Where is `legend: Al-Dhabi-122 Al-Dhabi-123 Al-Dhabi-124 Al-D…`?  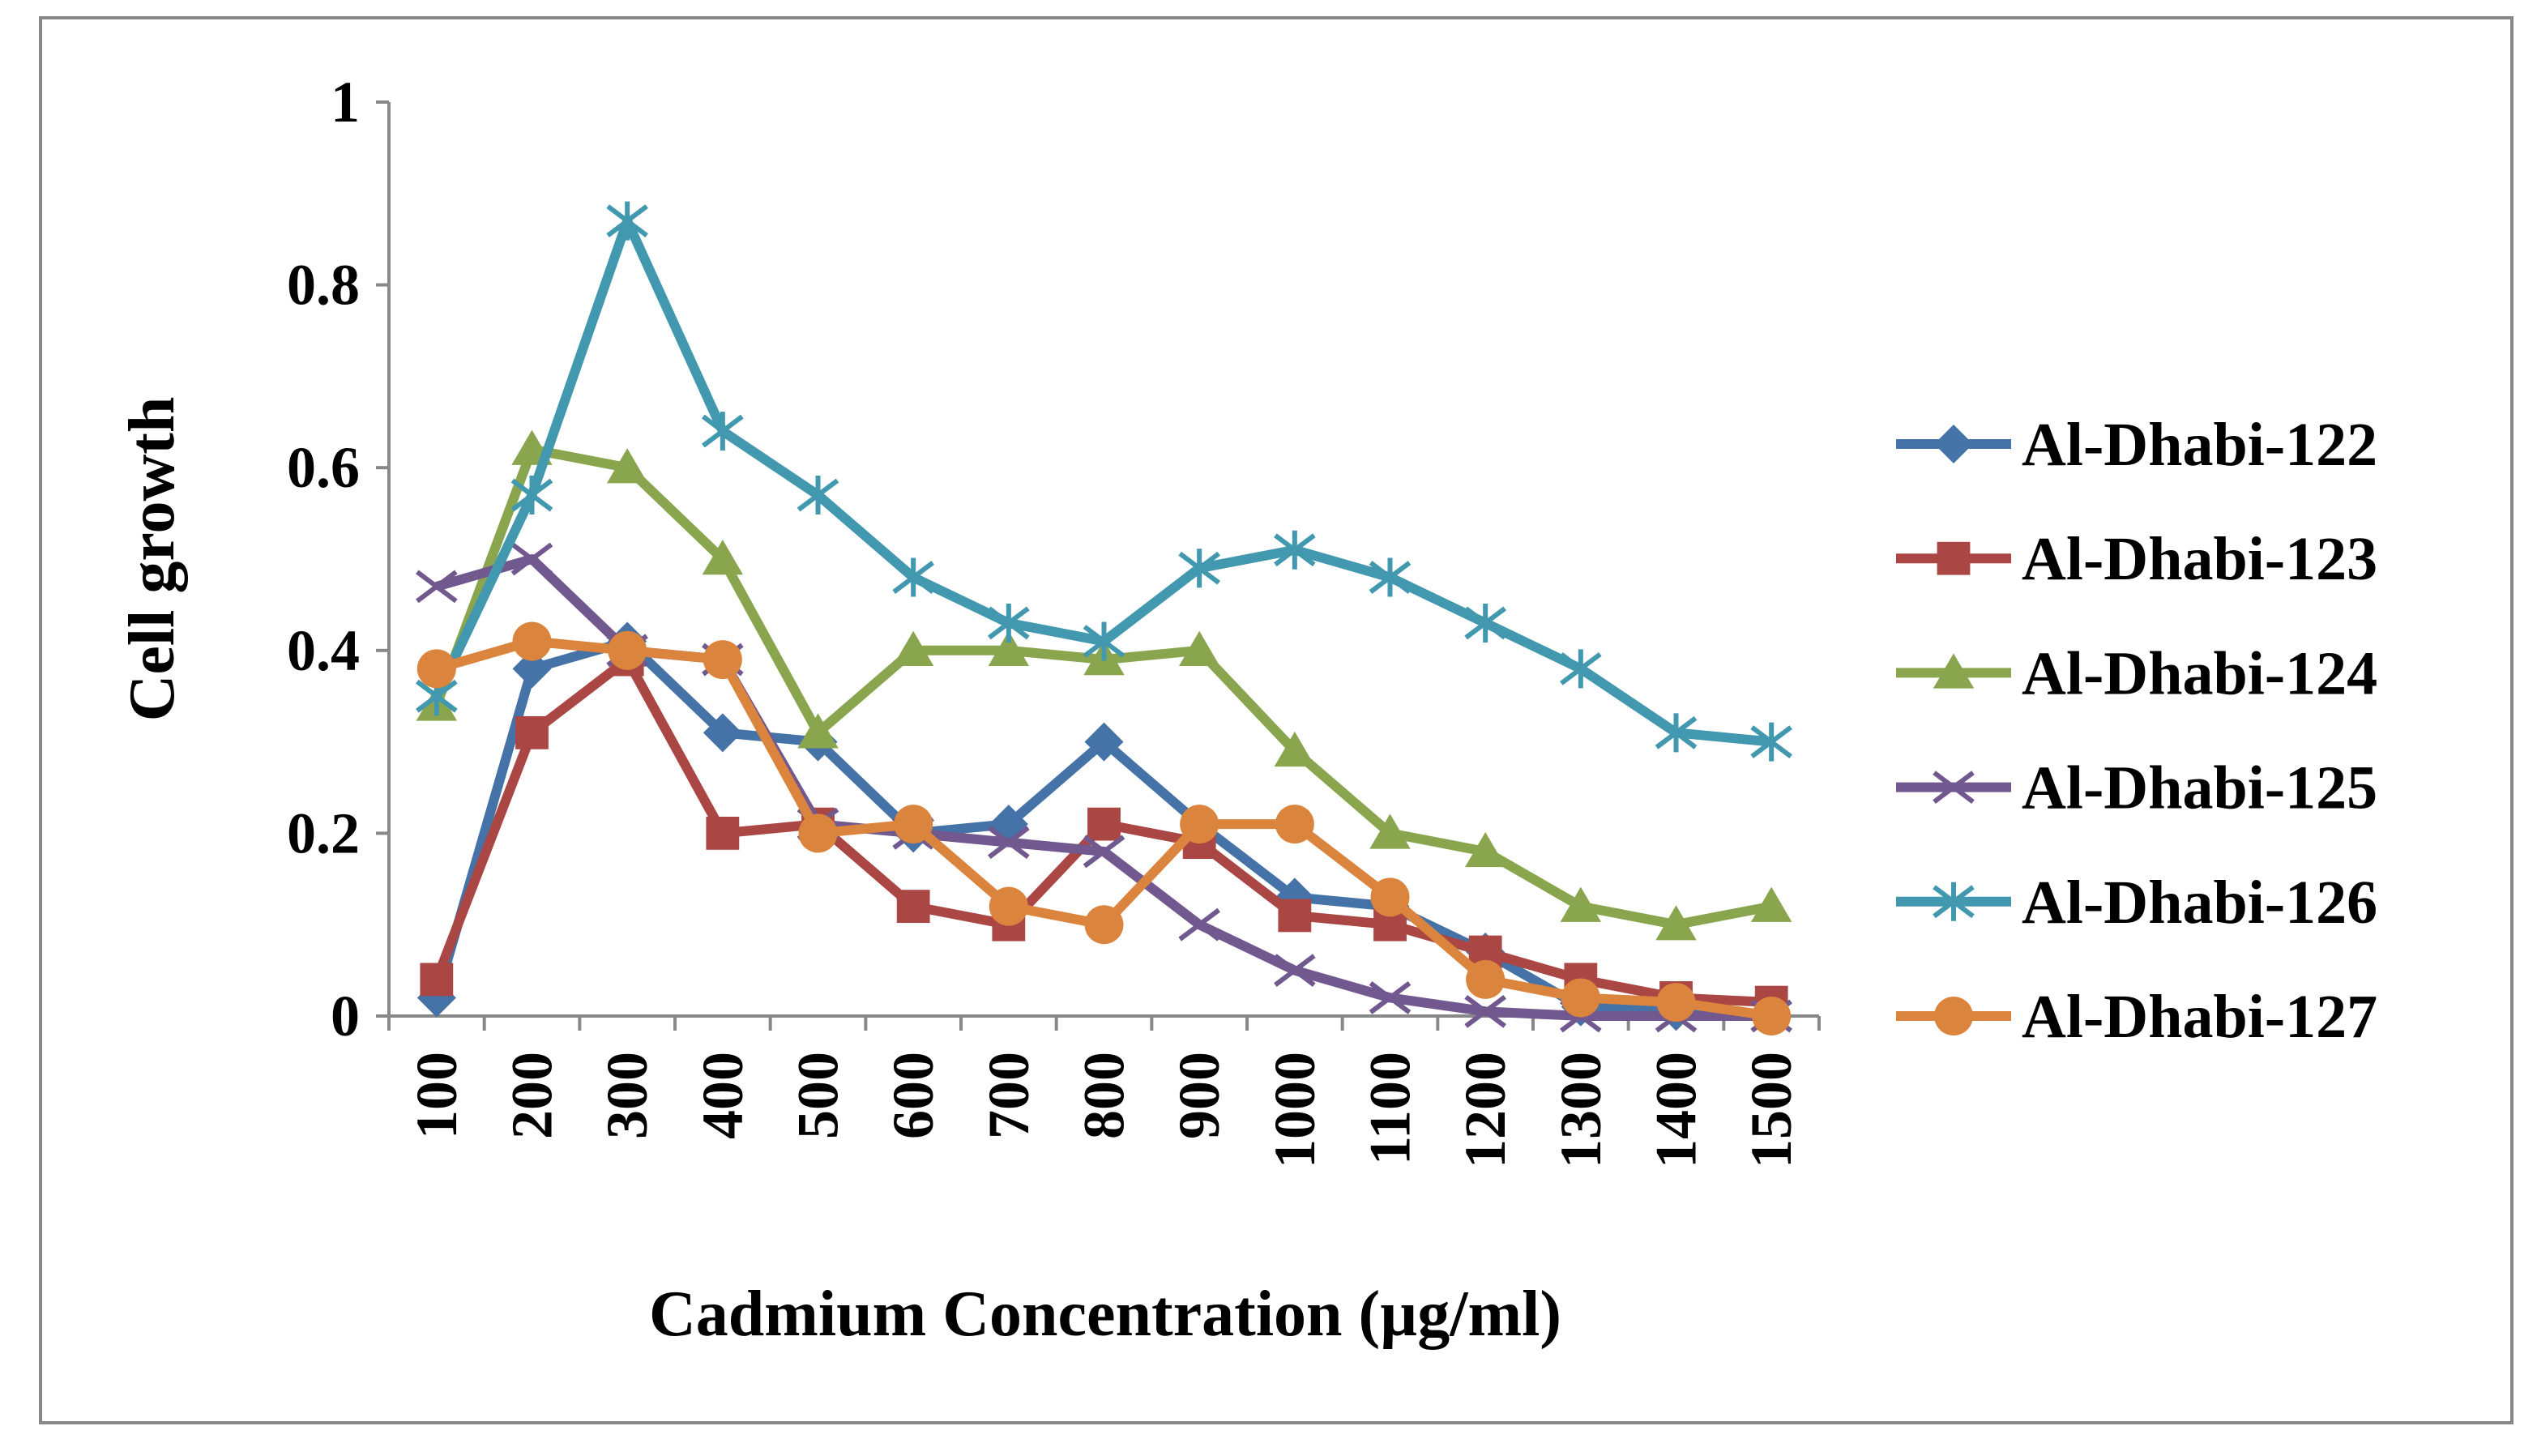 legend: Al-Dhabi-122 Al-Dhabi-123 Al-Dhabi-124 Al-D… is located at coordinates (2136, 731).